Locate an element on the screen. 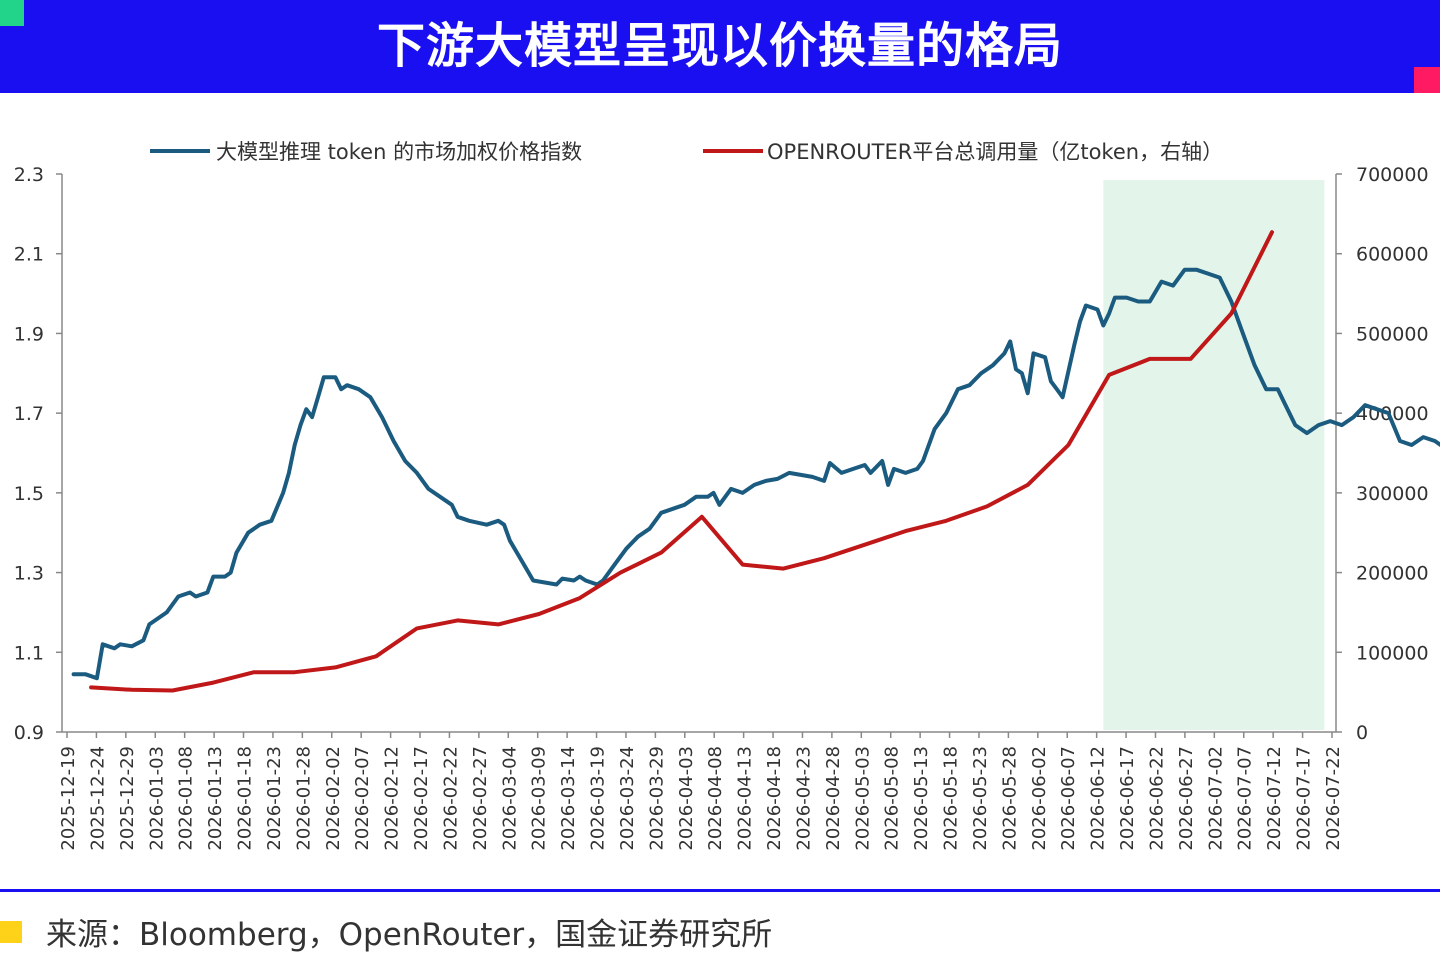  source-note: 来源：Bloomberg，OpenRouter，国金证券研究所 is located at coordinates (409, 935).